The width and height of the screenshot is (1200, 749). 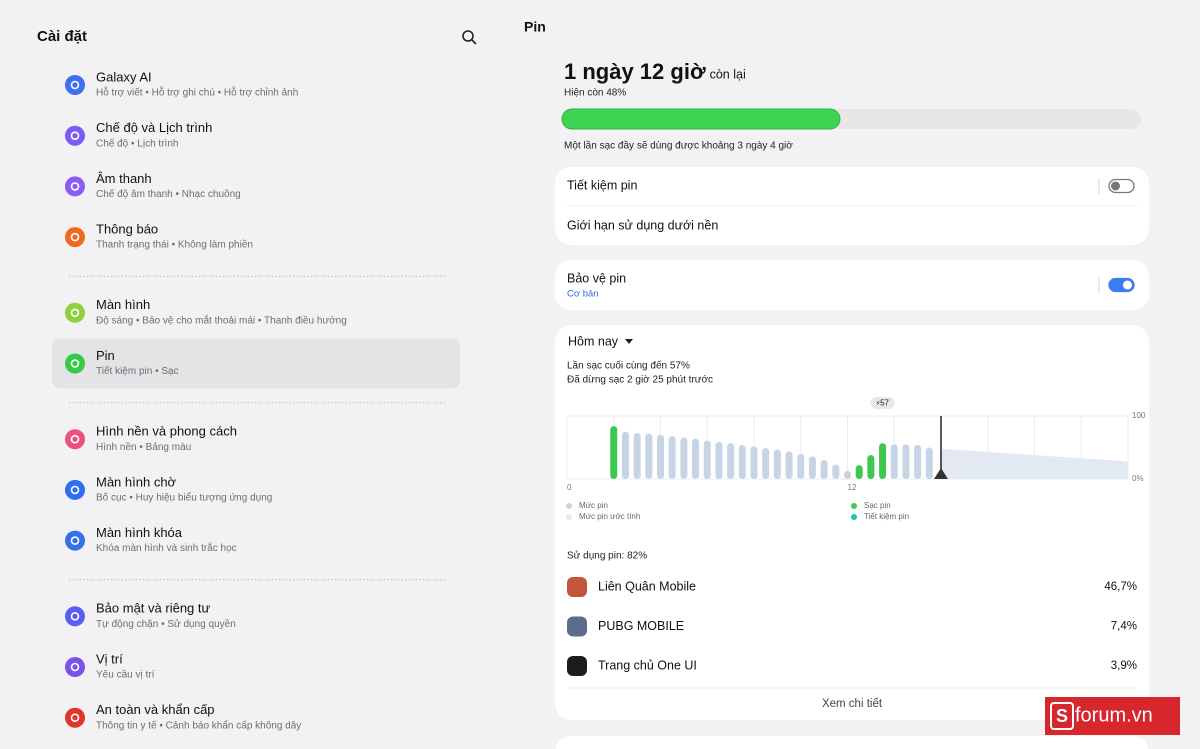 I want to click on period-select: Hôm nay, so click(x=593, y=341).